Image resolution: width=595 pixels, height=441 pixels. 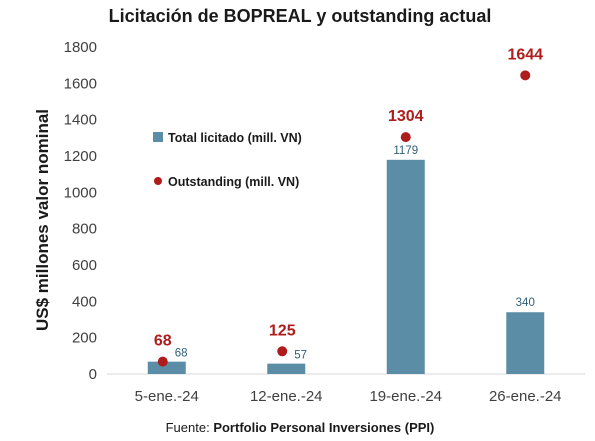 I want to click on y-tick-label: 600, so click(x=84, y=265).